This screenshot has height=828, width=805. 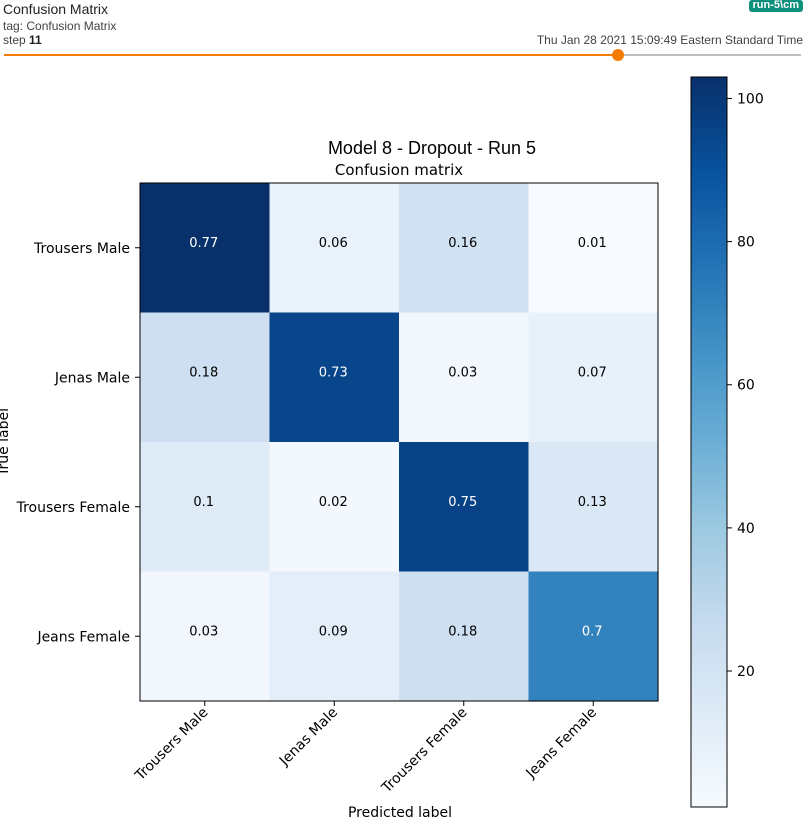 I want to click on step-label: step, so click(x=14, y=40).